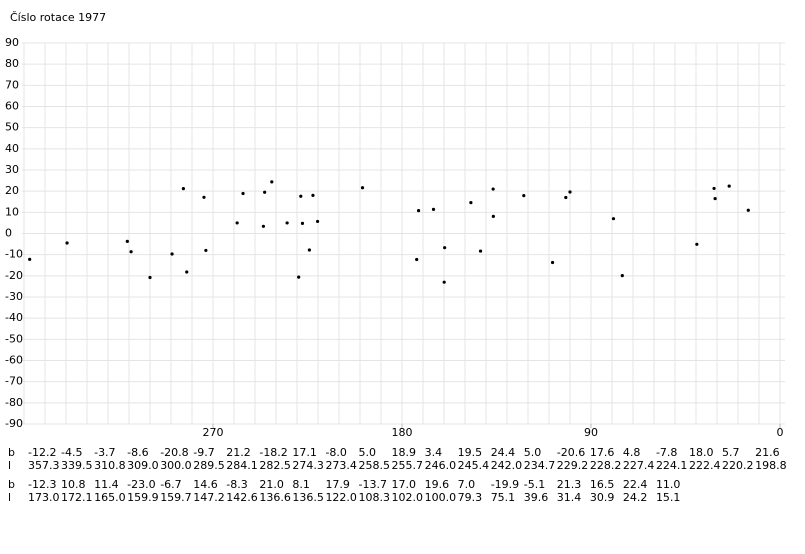 The height and width of the screenshot is (554, 805). What do you see at coordinates (731, 452) in the screenshot?
I see `b-value: 5.7` at bounding box center [731, 452].